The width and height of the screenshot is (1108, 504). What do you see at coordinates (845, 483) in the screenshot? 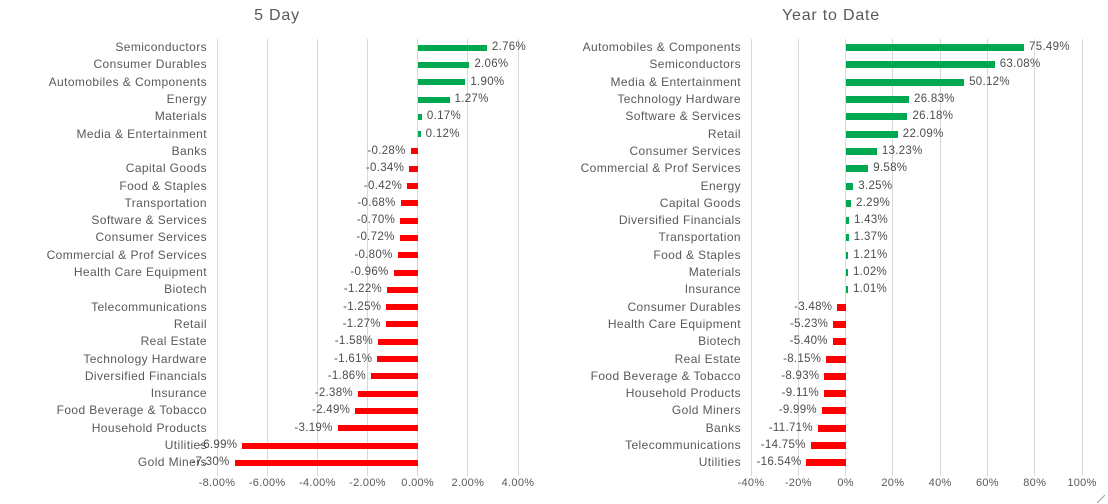
I see `x-axis-tick-label: 0%` at bounding box center [845, 483].